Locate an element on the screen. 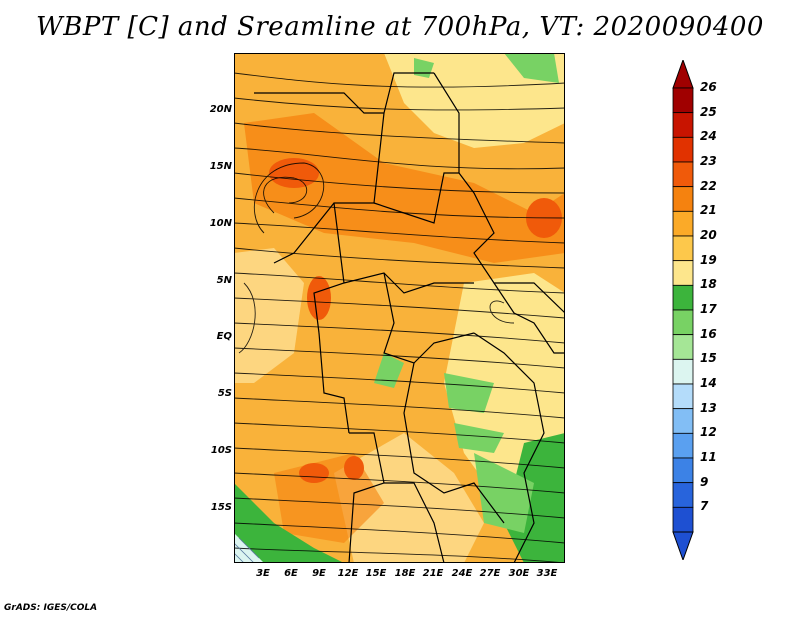 This screenshot has width=800, height=618. lon-label-24e: 24E is located at coordinates (462, 573).